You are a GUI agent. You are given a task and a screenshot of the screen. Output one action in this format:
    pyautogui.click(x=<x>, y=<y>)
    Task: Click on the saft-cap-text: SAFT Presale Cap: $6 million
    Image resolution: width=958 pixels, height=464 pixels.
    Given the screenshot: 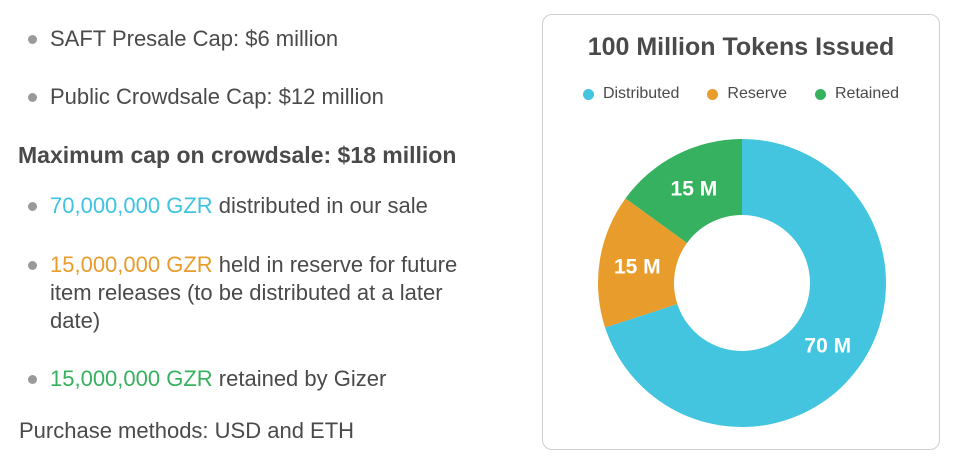 What is the action you would take?
    pyautogui.click(x=194, y=38)
    